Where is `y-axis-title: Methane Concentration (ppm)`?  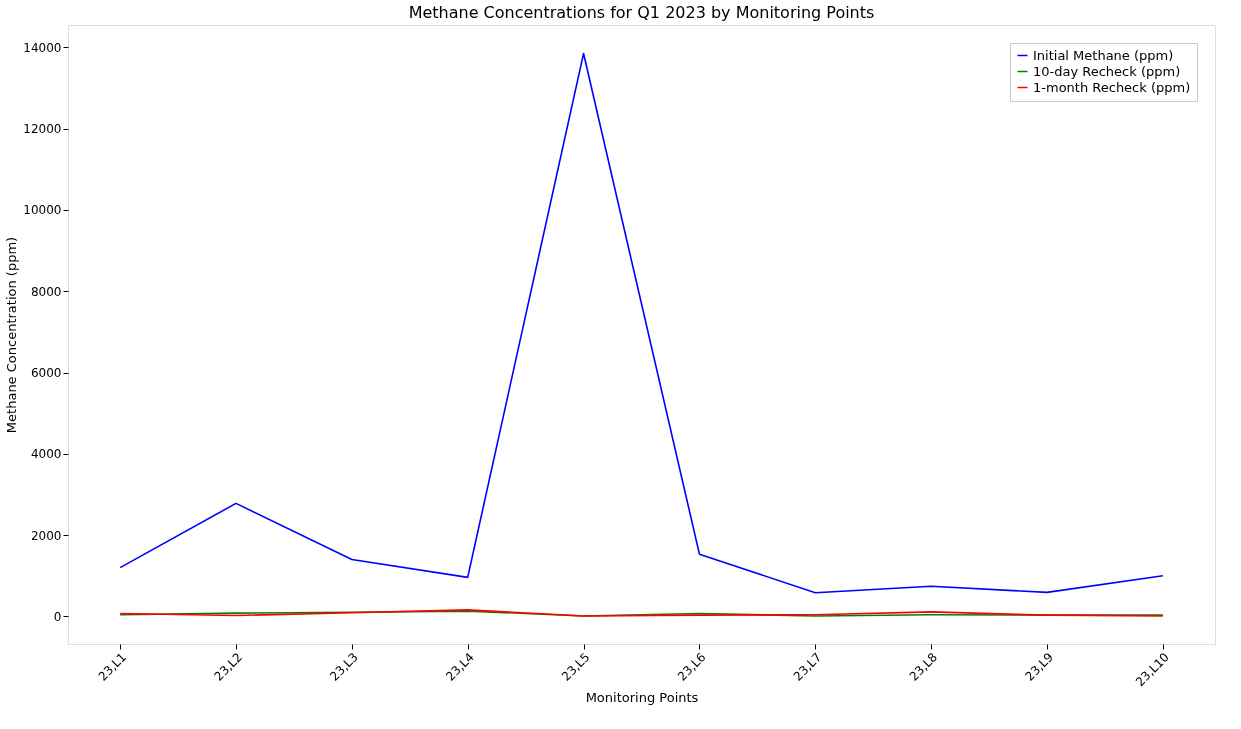 y-axis-title: Methane Concentration (ppm) is located at coordinates (12, 335).